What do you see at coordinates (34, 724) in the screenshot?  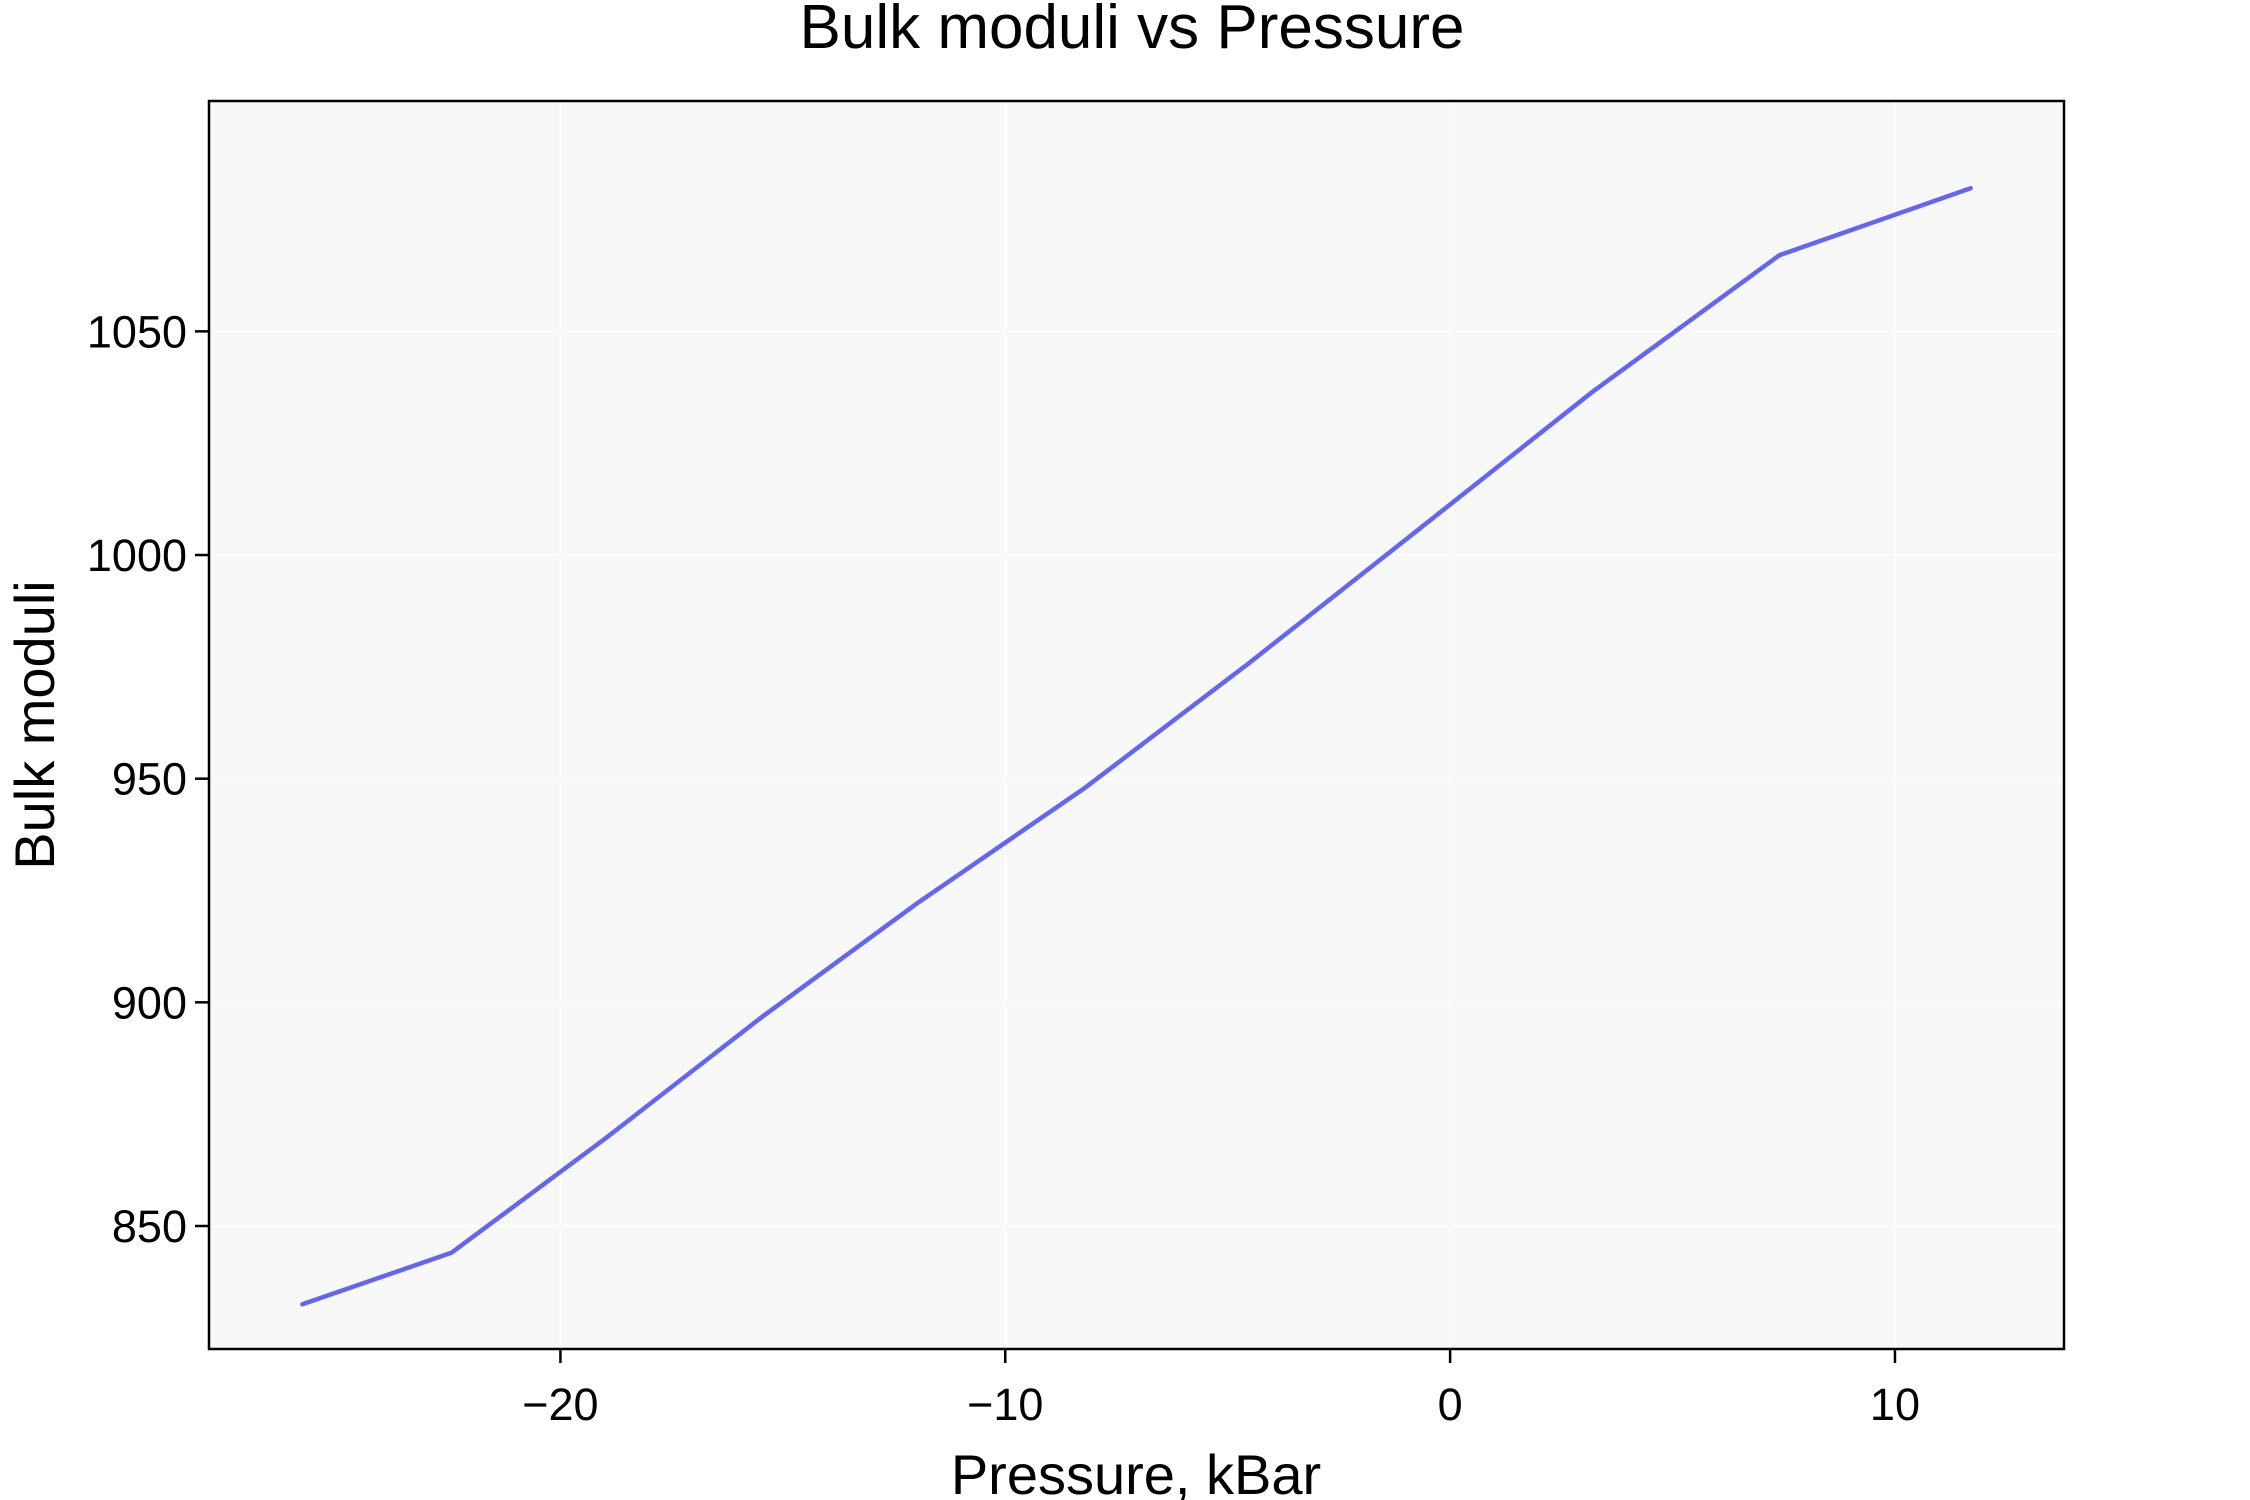 I see `y-axis-label: Bulk moduli` at bounding box center [34, 724].